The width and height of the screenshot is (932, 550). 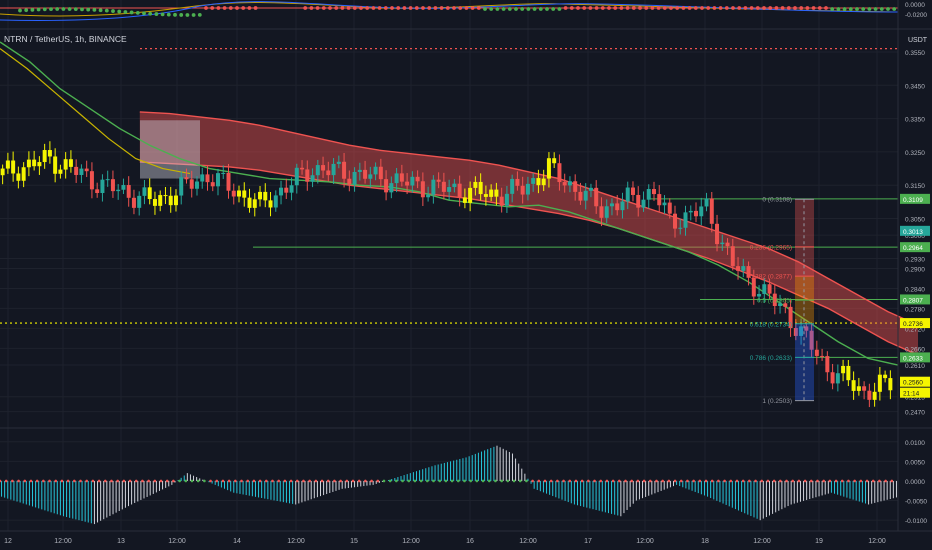 I want to click on countdown-tag, so click(x=915, y=392).